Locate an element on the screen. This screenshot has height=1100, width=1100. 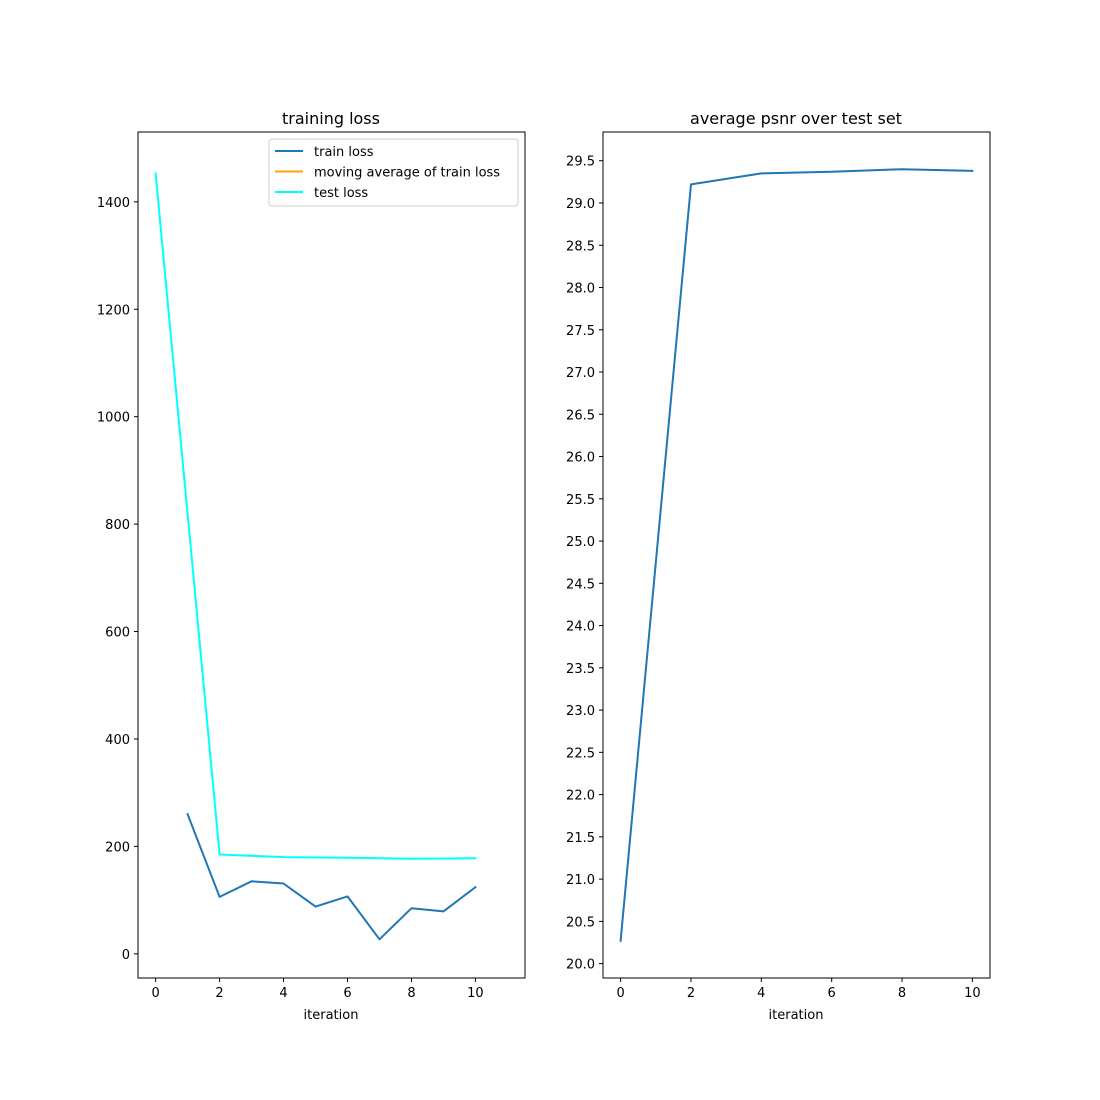
y-tick-label: 23.5 is located at coordinates (580, 669).